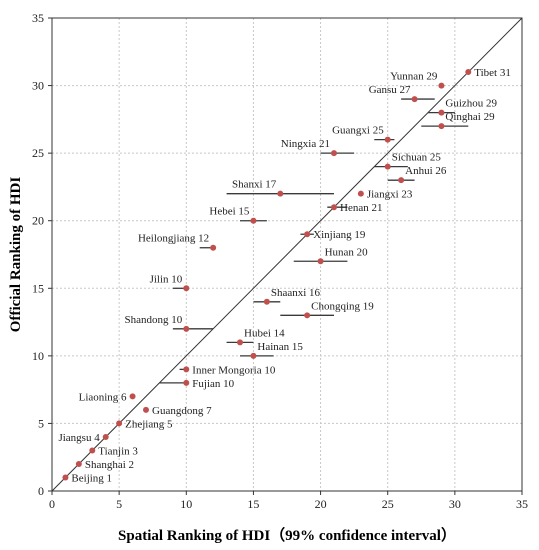  I want to click on point-label: Anhui 26, so click(426, 171).